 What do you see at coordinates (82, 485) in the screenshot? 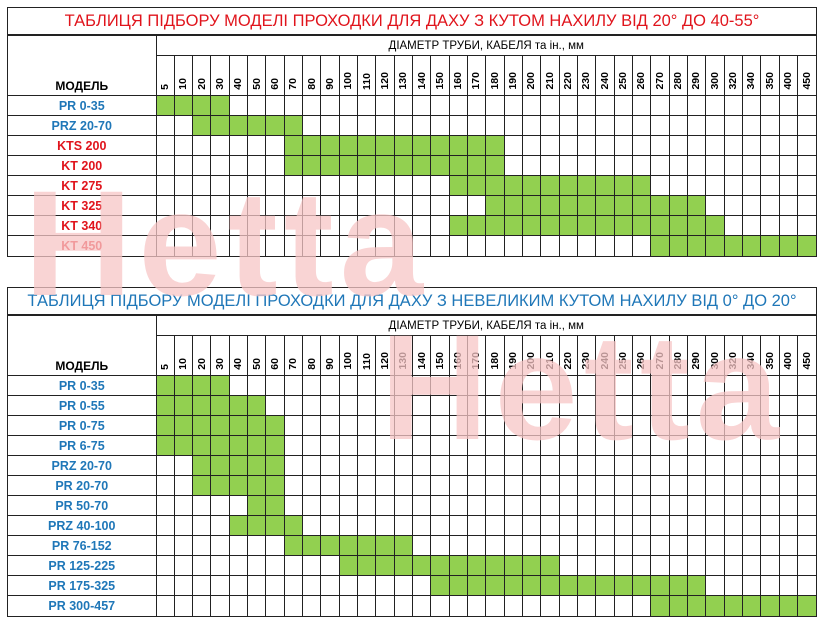
I see `model-name: PR 20-70` at bounding box center [82, 485].